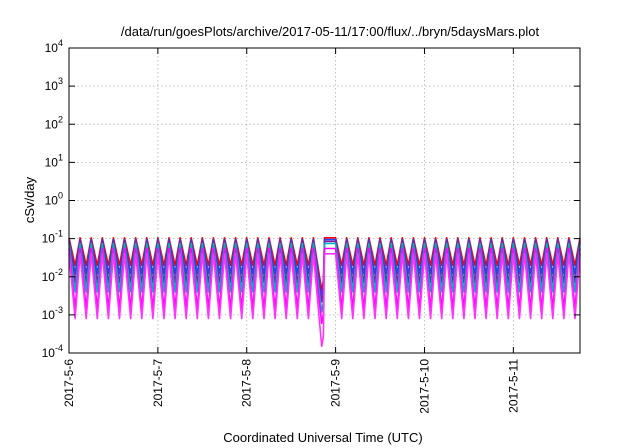 Image resolution: width=640 pixels, height=448 pixels. I want to click on y-tick-label: 10⁰, so click(54, 199).